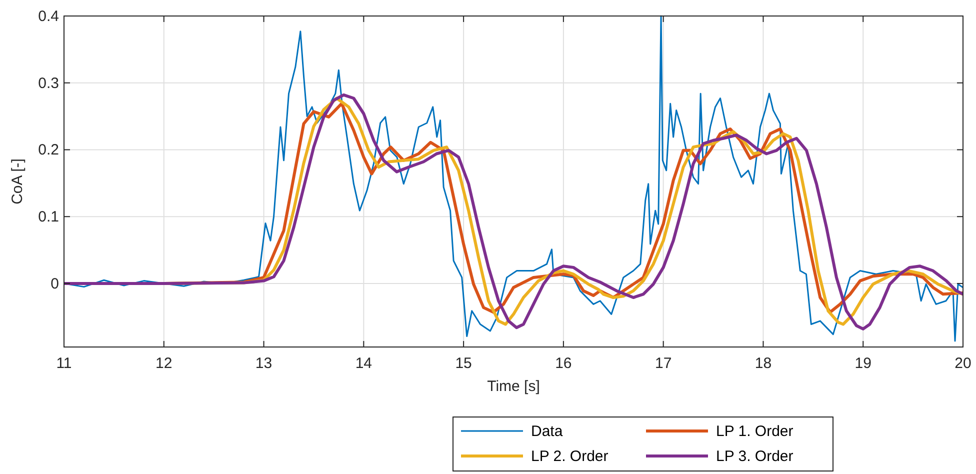  I want to click on x-tick-label: 20, so click(963, 363).